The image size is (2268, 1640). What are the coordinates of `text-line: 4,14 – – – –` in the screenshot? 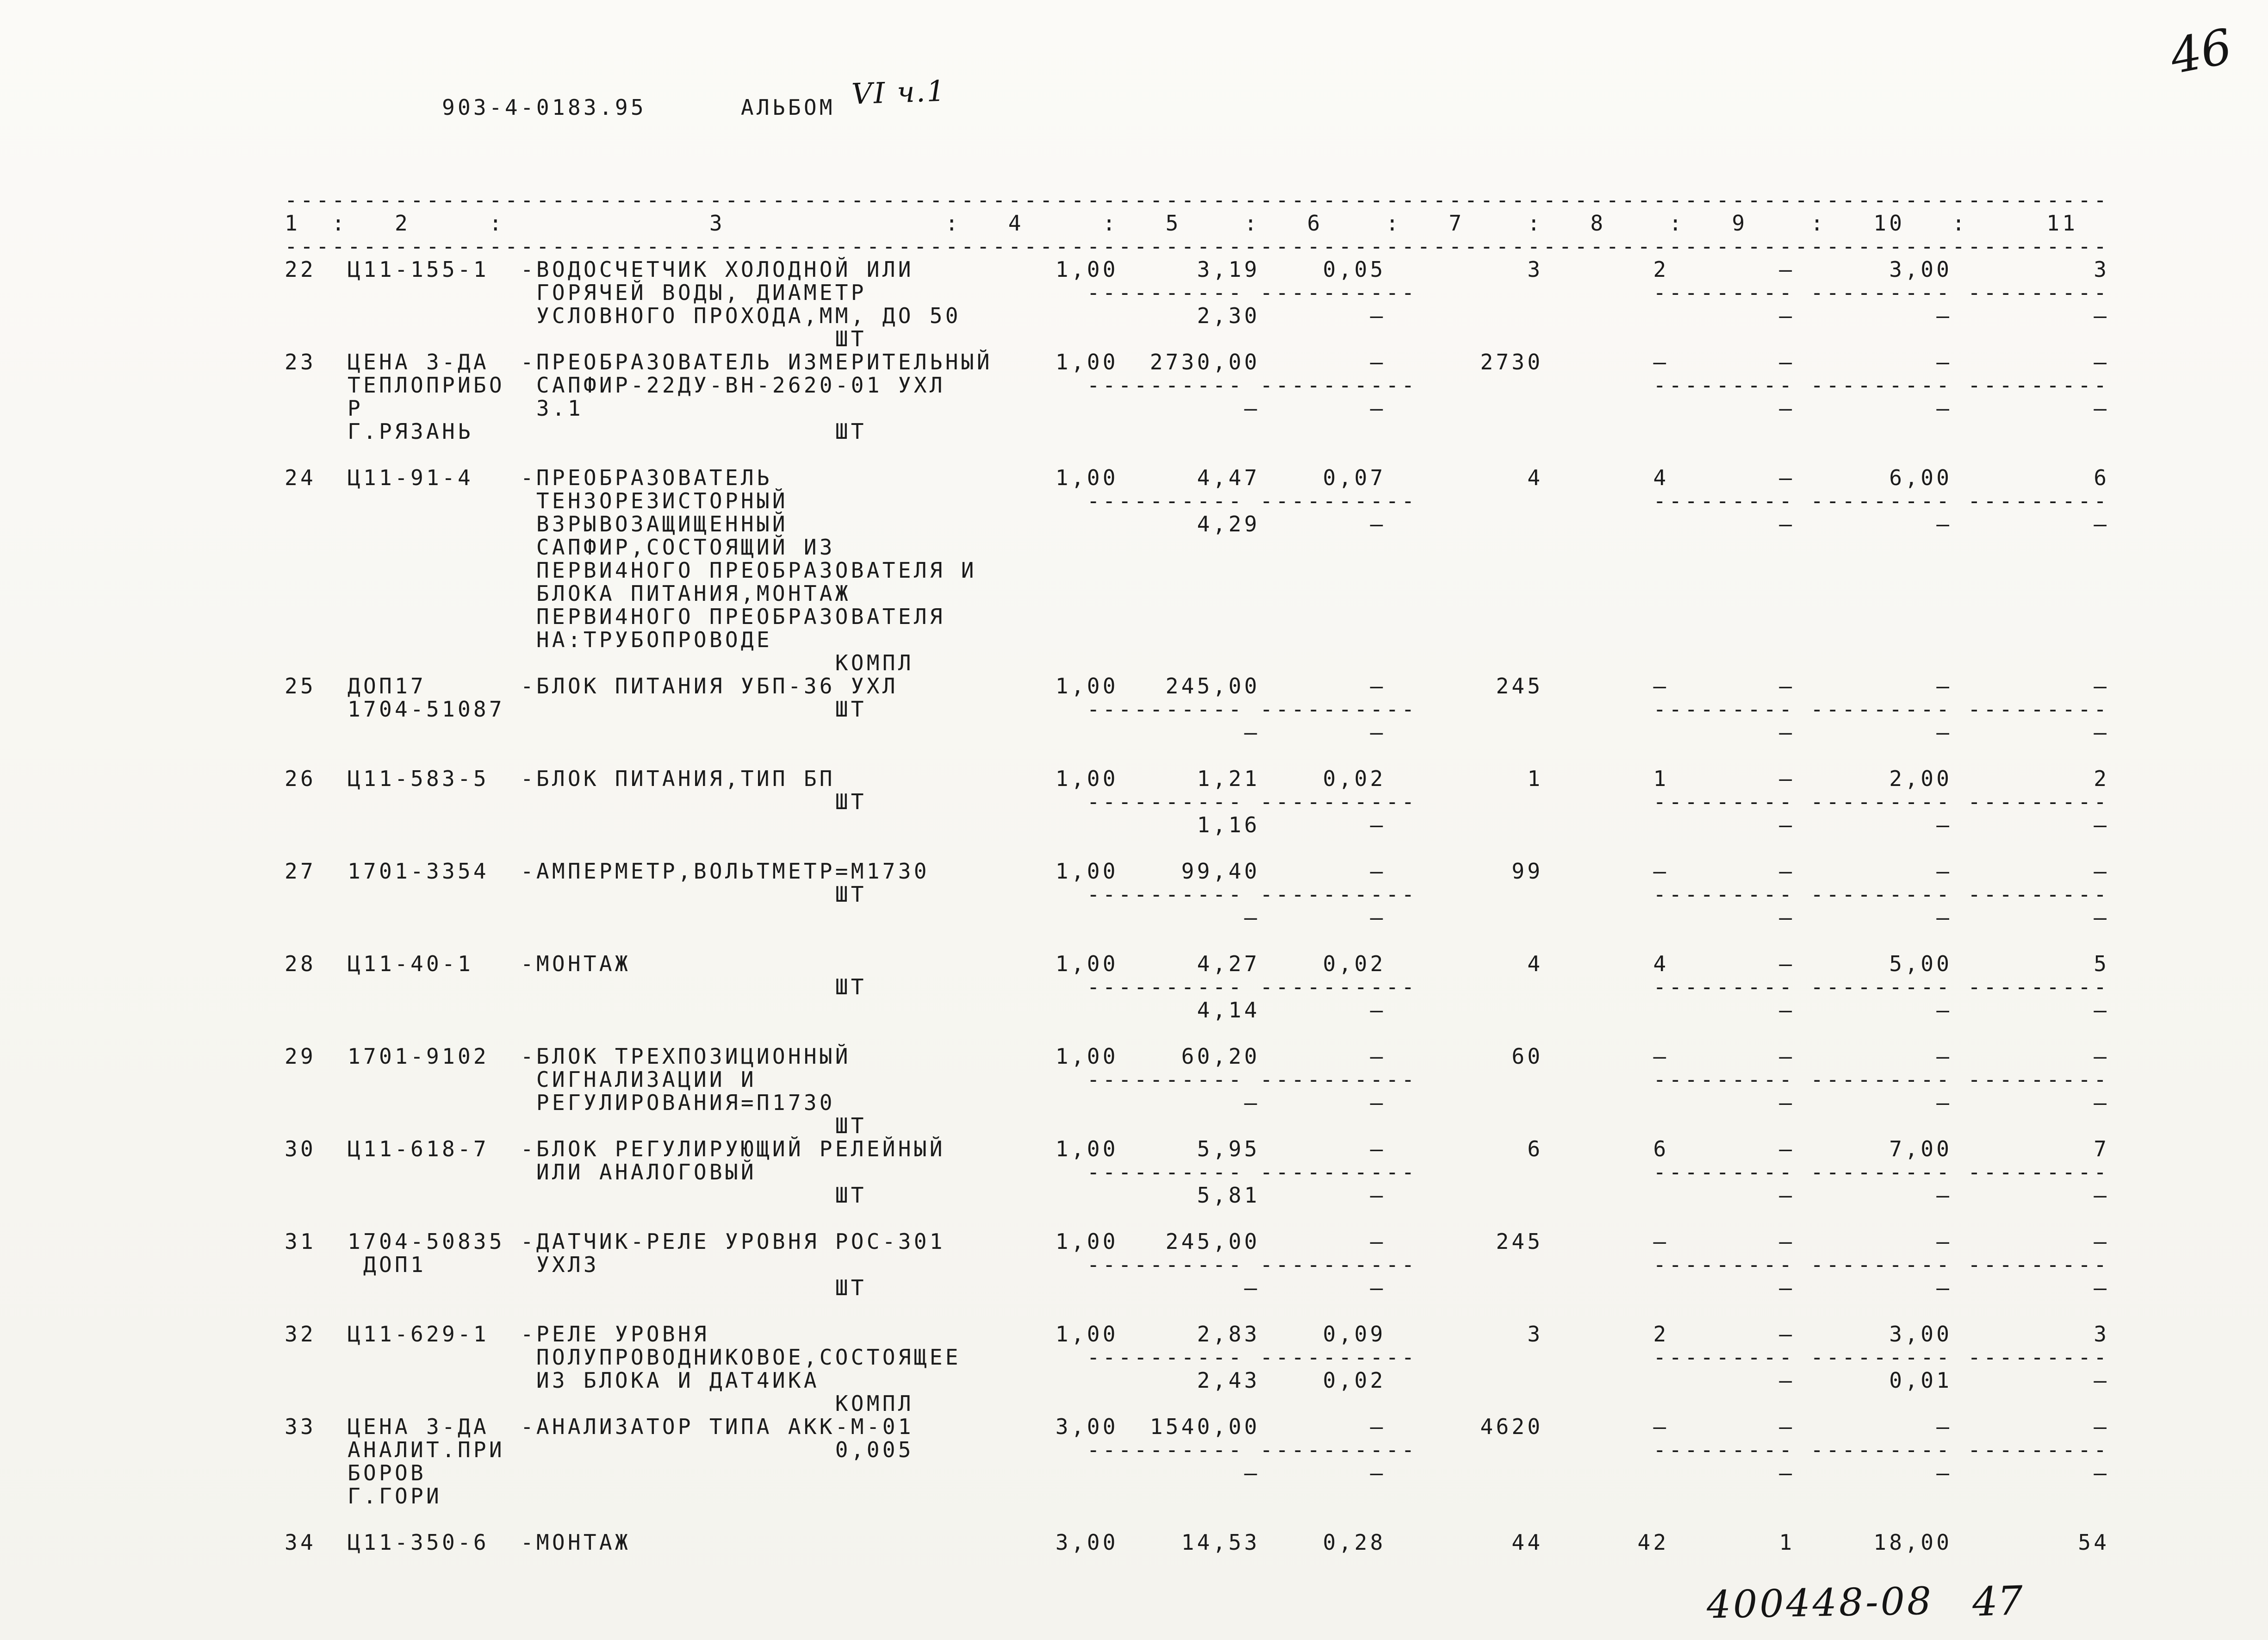 It's located at (1197, 1010).